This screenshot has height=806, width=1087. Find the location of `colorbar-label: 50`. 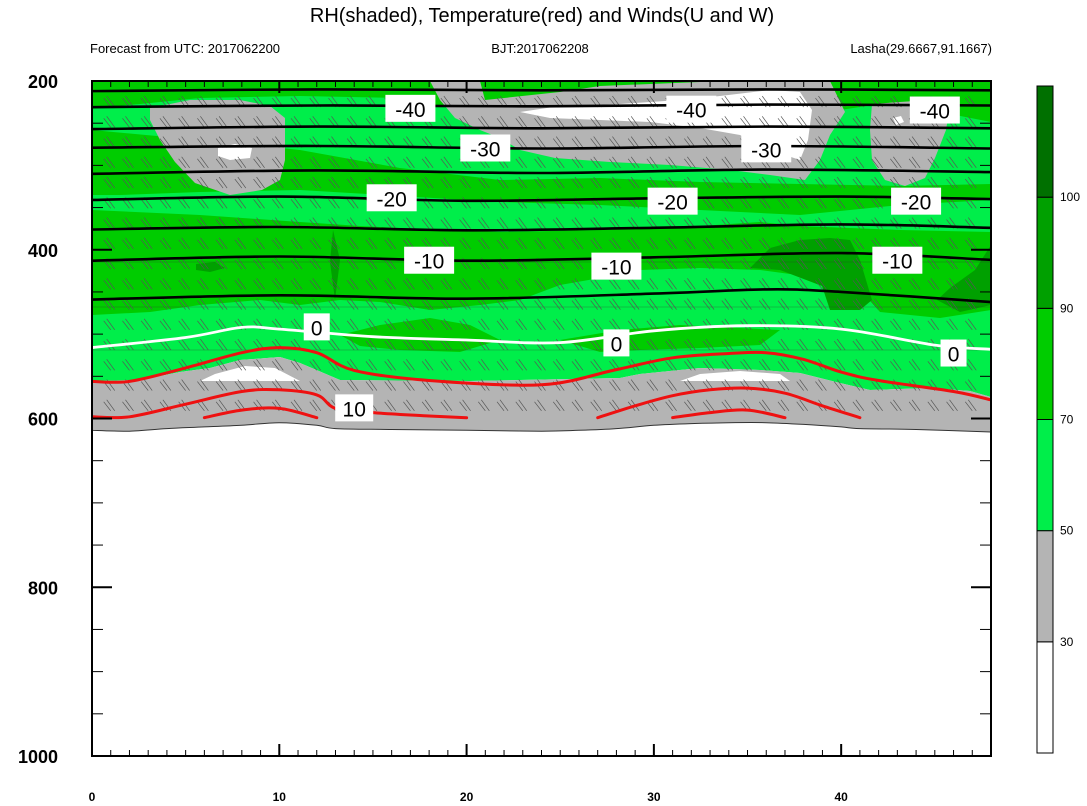

colorbar-label: 50 is located at coordinates (1067, 531).